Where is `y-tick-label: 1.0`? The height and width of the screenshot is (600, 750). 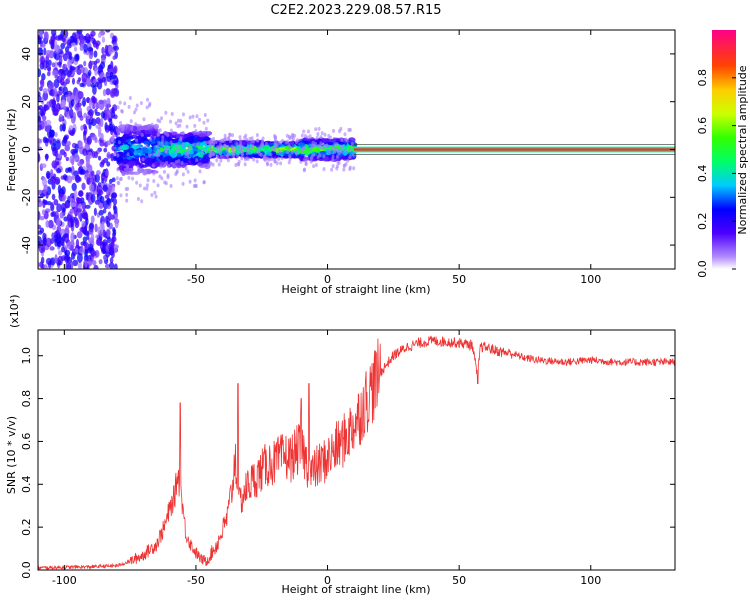 y-tick-label: 1.0 is located at coordinates (26, 356).